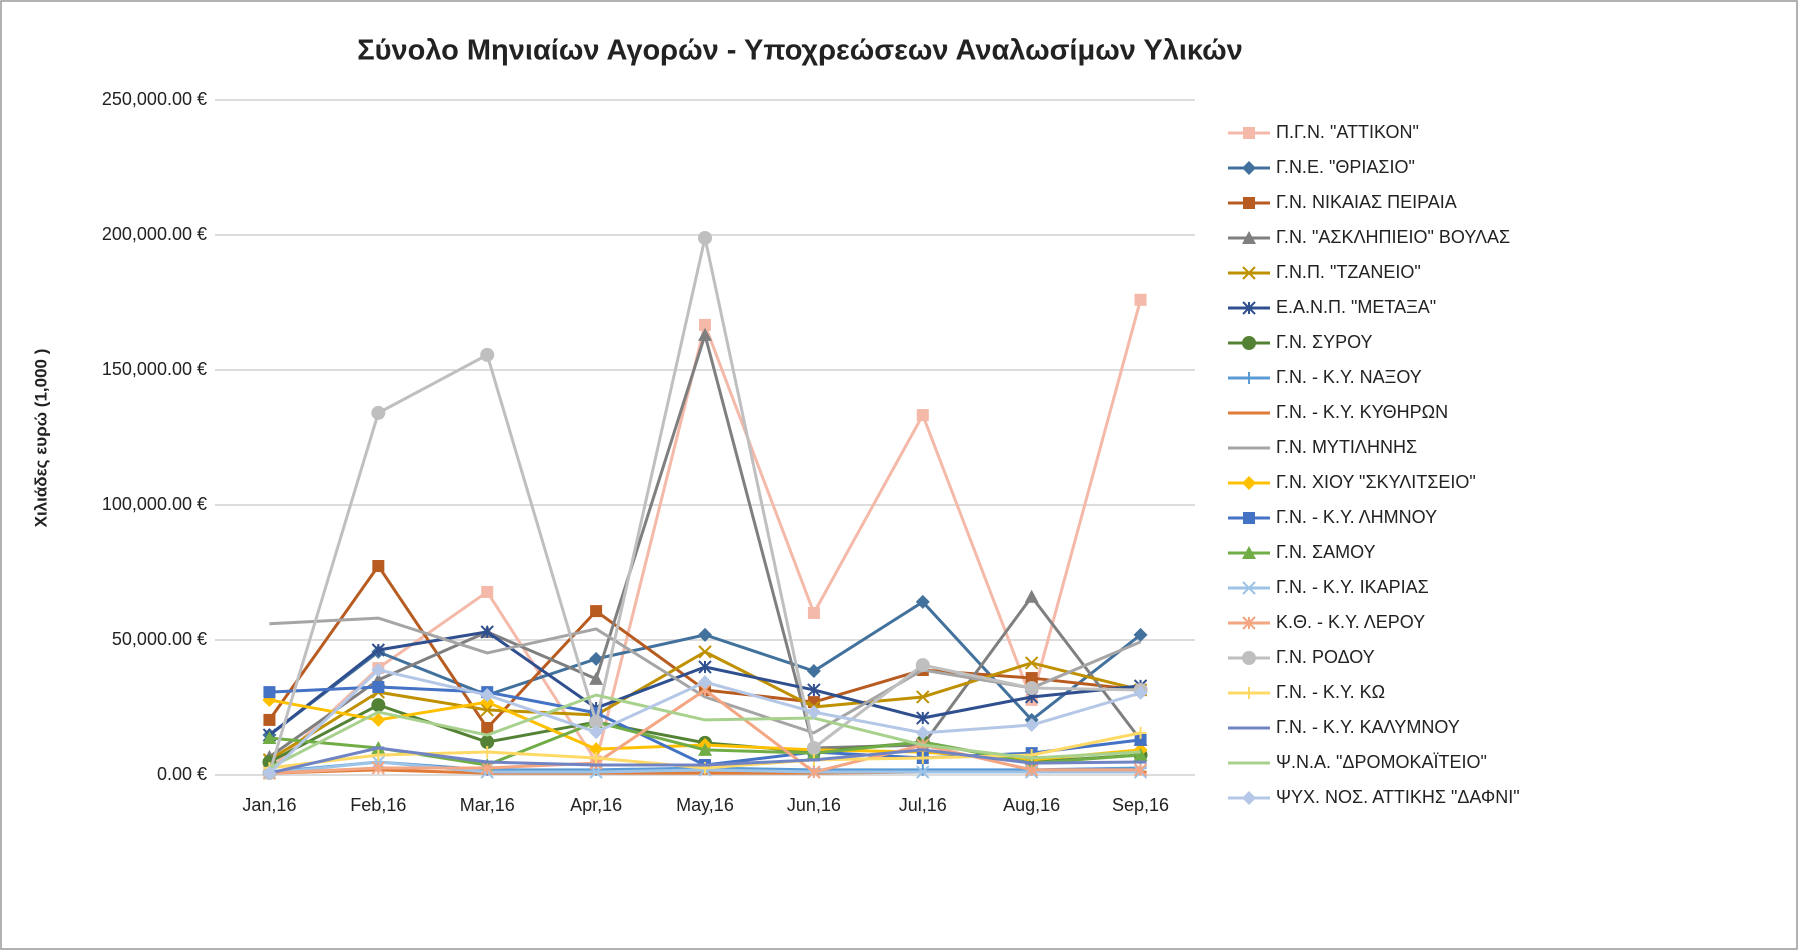 The height and width of the screenshot is (951, 1799). Describe the element at coordinates (1345, 167) in the screenshot. I see `legend-label: Γ.Ν.Ε. "ΘΡΙΑΣΙΟ"` at that location.